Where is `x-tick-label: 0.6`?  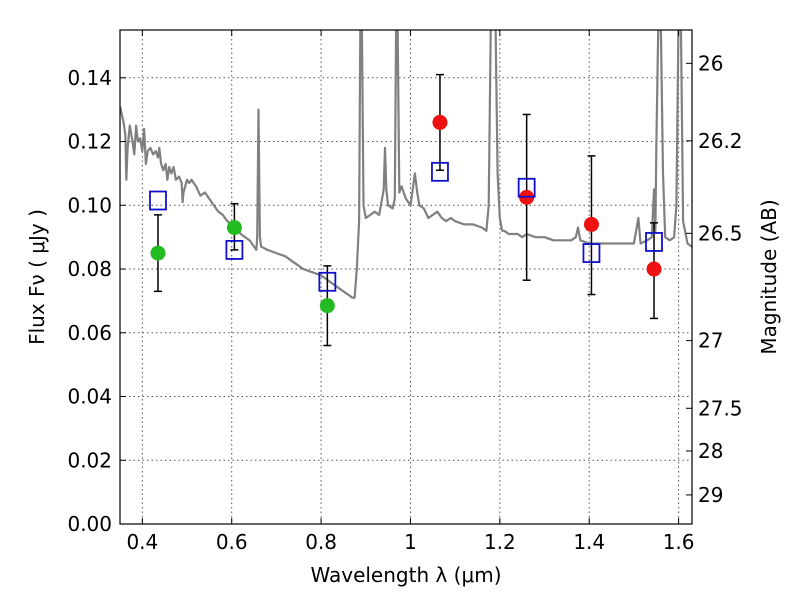
x-tick-label: 0.6 is located at coordinates (232, 542).